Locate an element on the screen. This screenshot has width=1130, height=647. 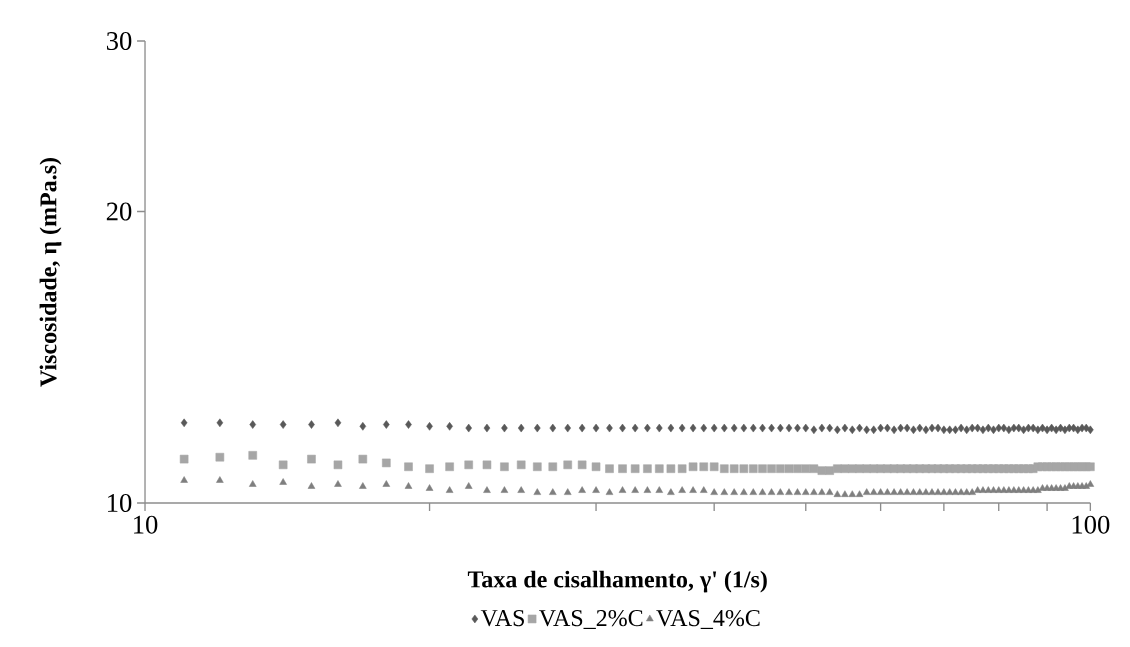
x-tick-label: 100 is located at coordinates (1091, 524).